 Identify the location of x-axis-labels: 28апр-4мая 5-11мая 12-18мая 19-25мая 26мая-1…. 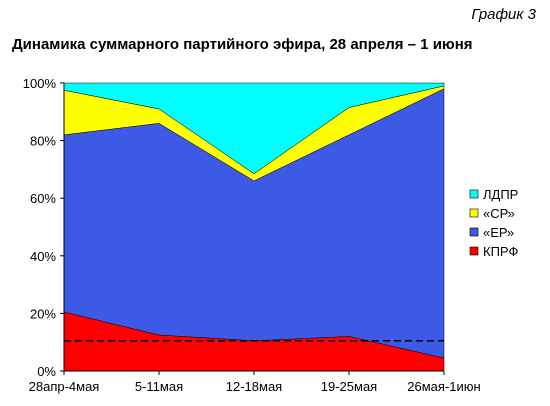
(255, 386).